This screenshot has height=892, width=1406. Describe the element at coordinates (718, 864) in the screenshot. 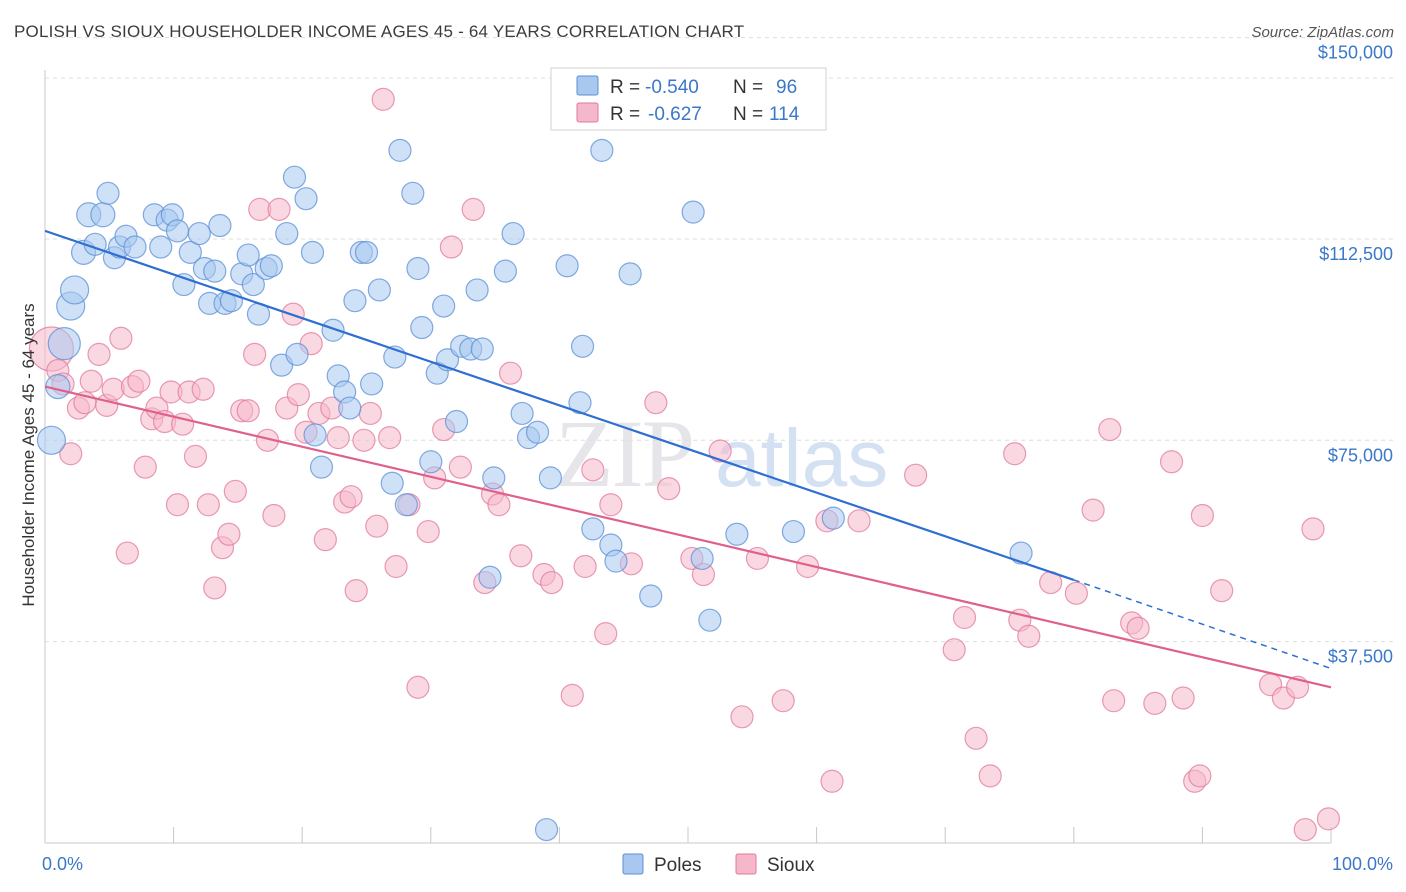

I see `legend-bottom: Poles Sioux` at that location.